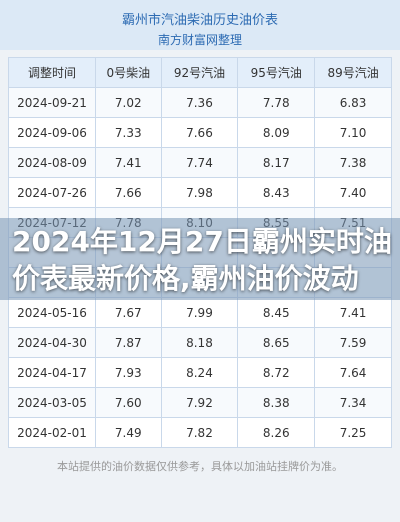  I want to click on table-cell: 2024-09-21, so click(52, 102).